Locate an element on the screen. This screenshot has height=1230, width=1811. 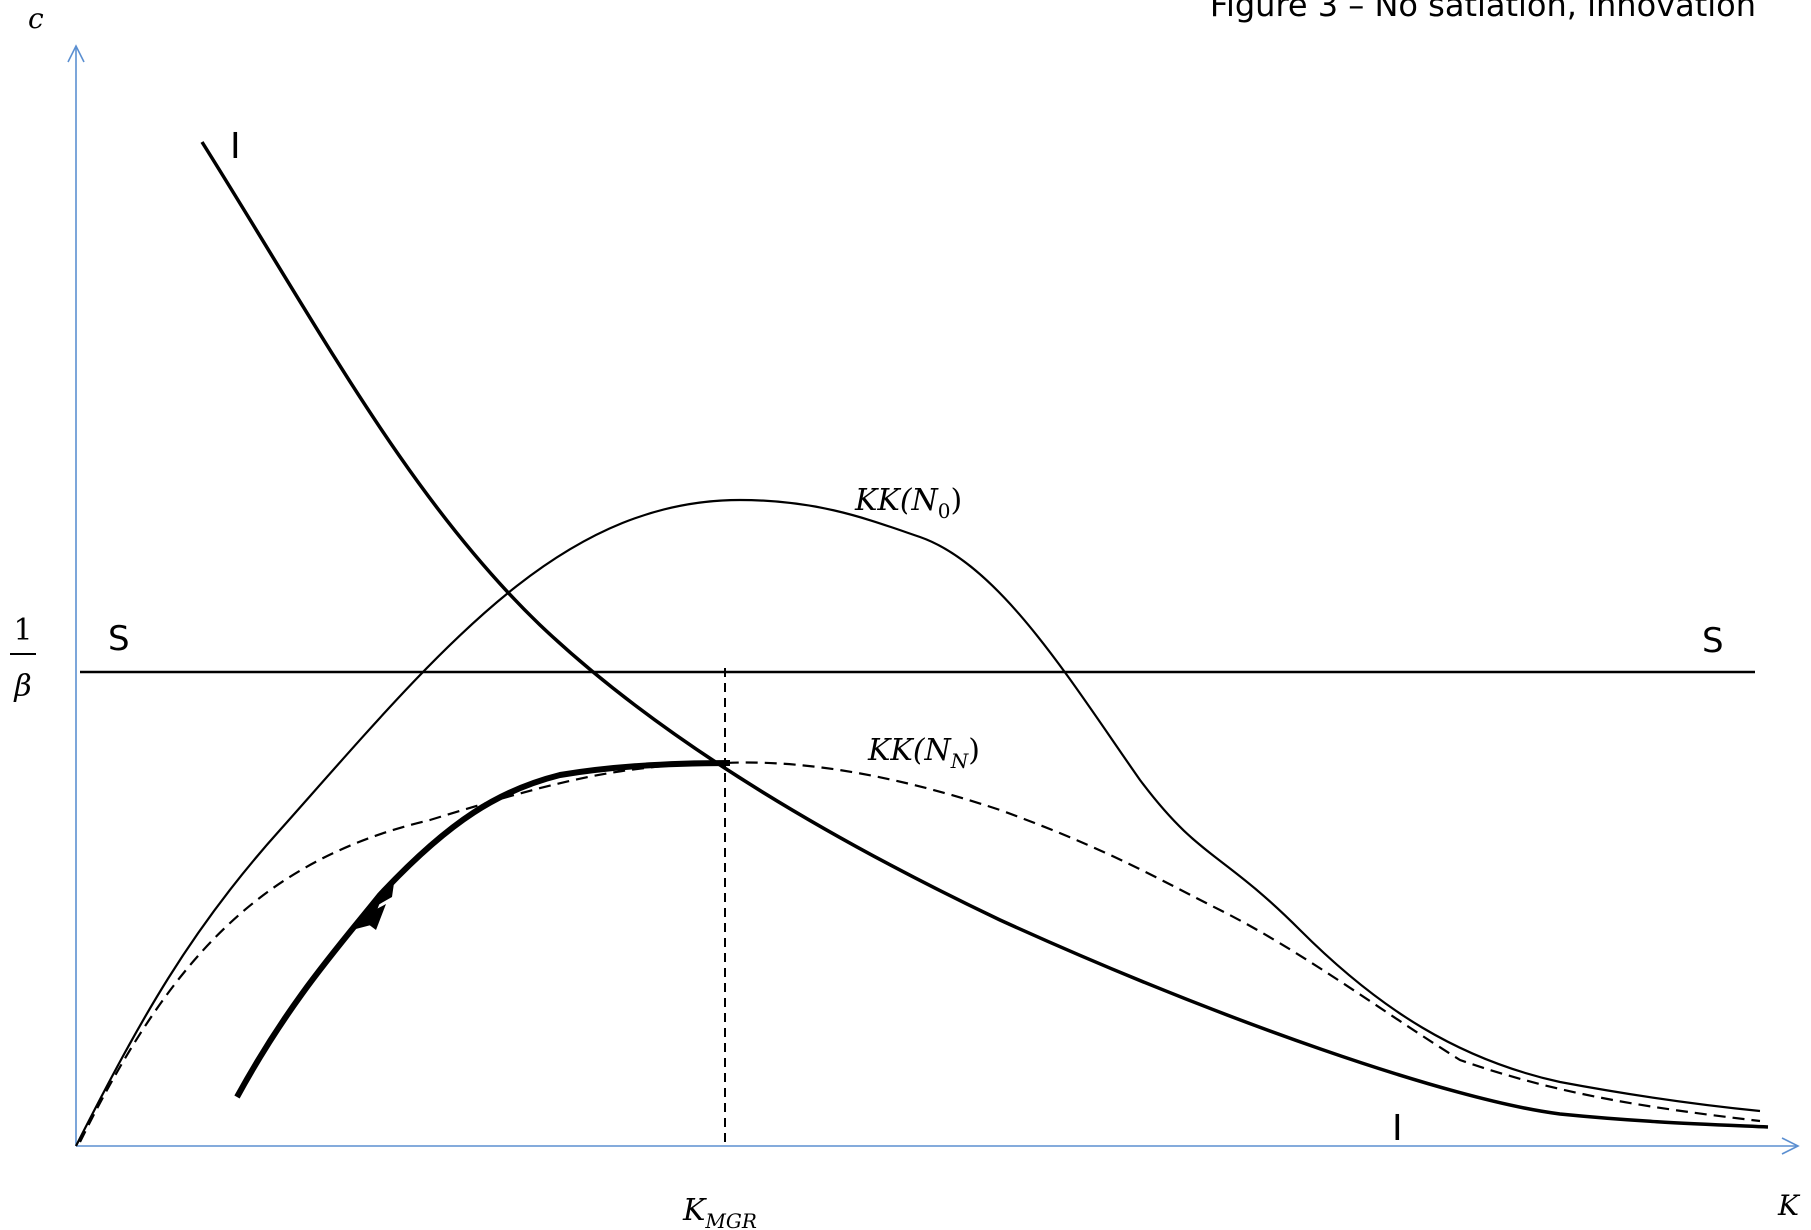
y-tick-denominator: β is located at coordinates (22, 686).